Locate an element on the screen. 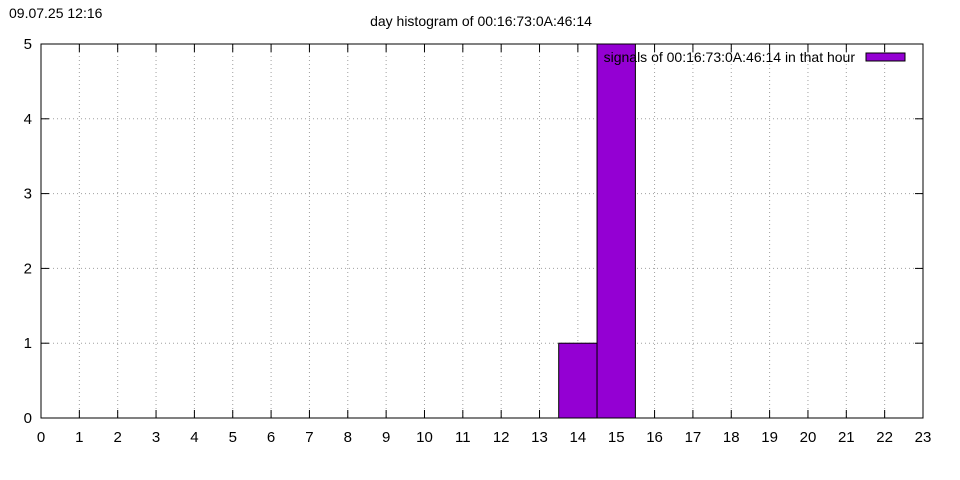 This screenshot has width=960, height=480. timestamp: 09.07.25 12:16 is located at coordinates (56, 13).